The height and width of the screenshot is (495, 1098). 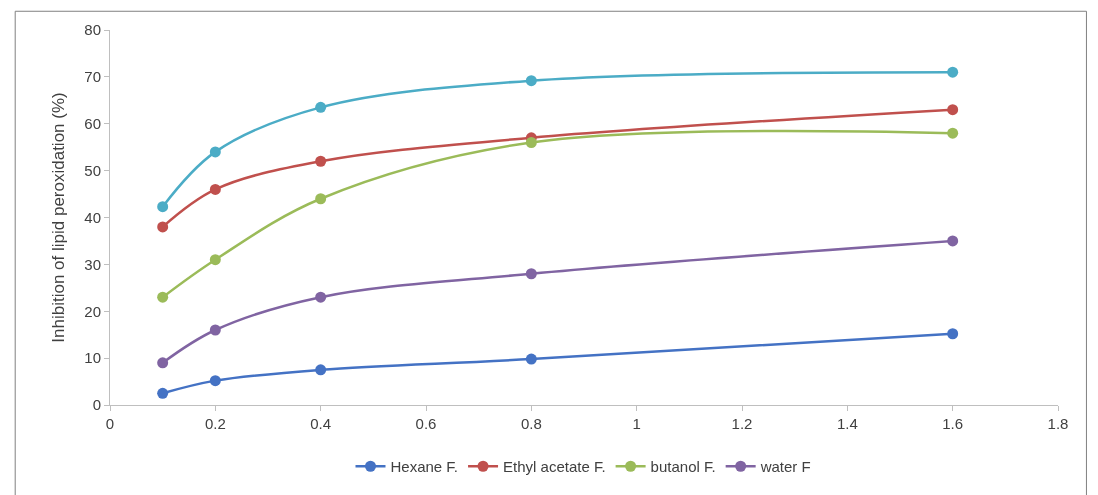 What do you see at coordinates (424, 467) in the screenshot?
I see `legend-label: Hexane F.` at bounding box center [424, 467].